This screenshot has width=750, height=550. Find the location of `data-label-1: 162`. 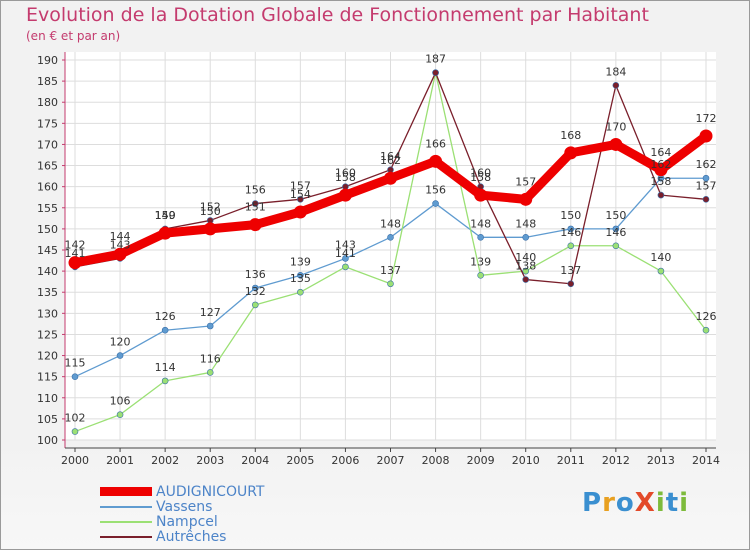

data-label-1: 162 is located at coordinates (660, 164).